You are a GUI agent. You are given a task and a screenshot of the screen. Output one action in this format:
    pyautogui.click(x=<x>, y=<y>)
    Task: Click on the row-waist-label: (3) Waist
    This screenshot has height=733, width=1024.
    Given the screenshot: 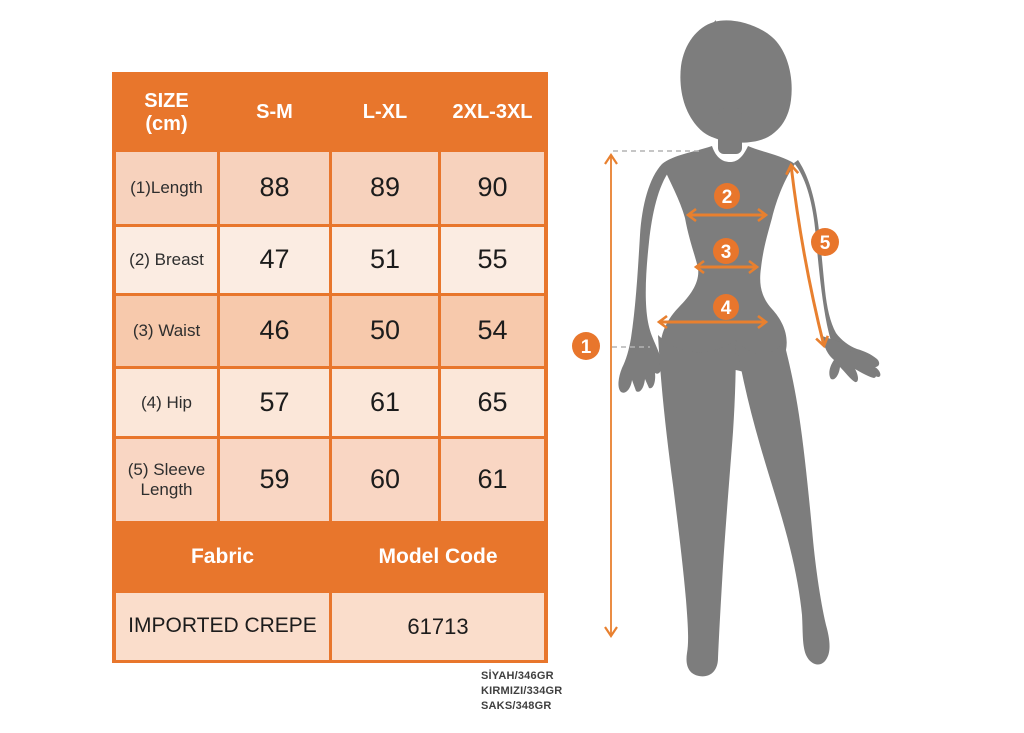 What is the action you would take?
    pyautogui.click(x=166, y=331)
    